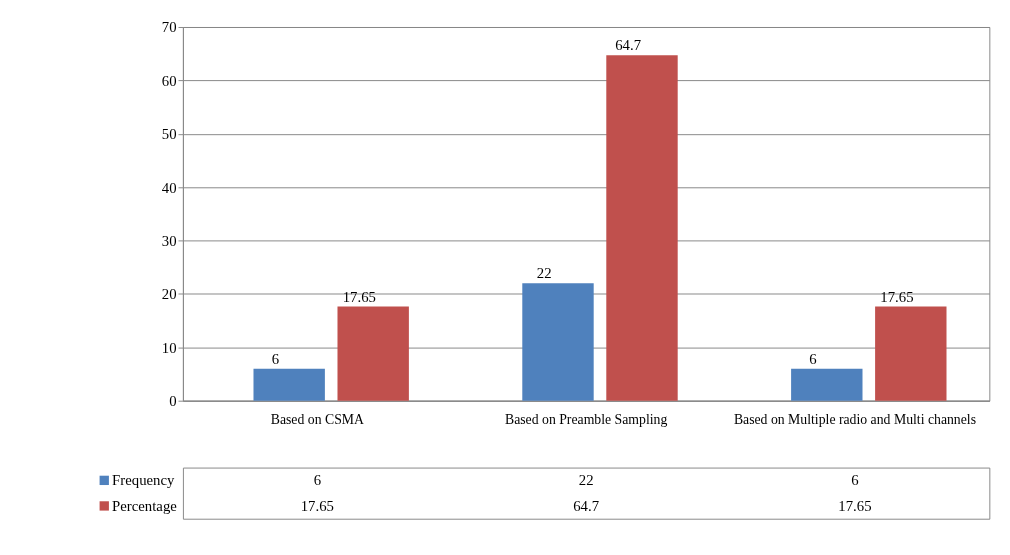  What do you see at coordinates (628, 45) in the screenshot?
I see `data-label: 64.7` at bounding box center [628, 45].